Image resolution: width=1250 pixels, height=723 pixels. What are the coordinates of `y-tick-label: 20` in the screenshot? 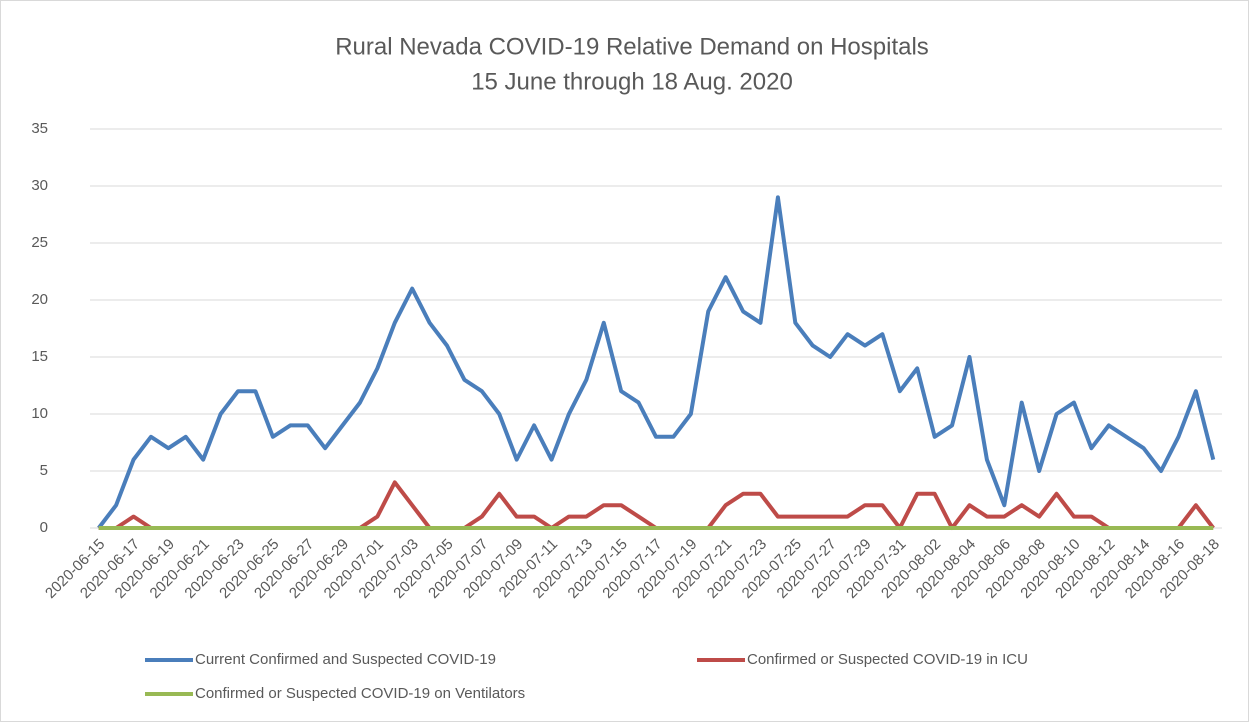 It's located at (39, 299).